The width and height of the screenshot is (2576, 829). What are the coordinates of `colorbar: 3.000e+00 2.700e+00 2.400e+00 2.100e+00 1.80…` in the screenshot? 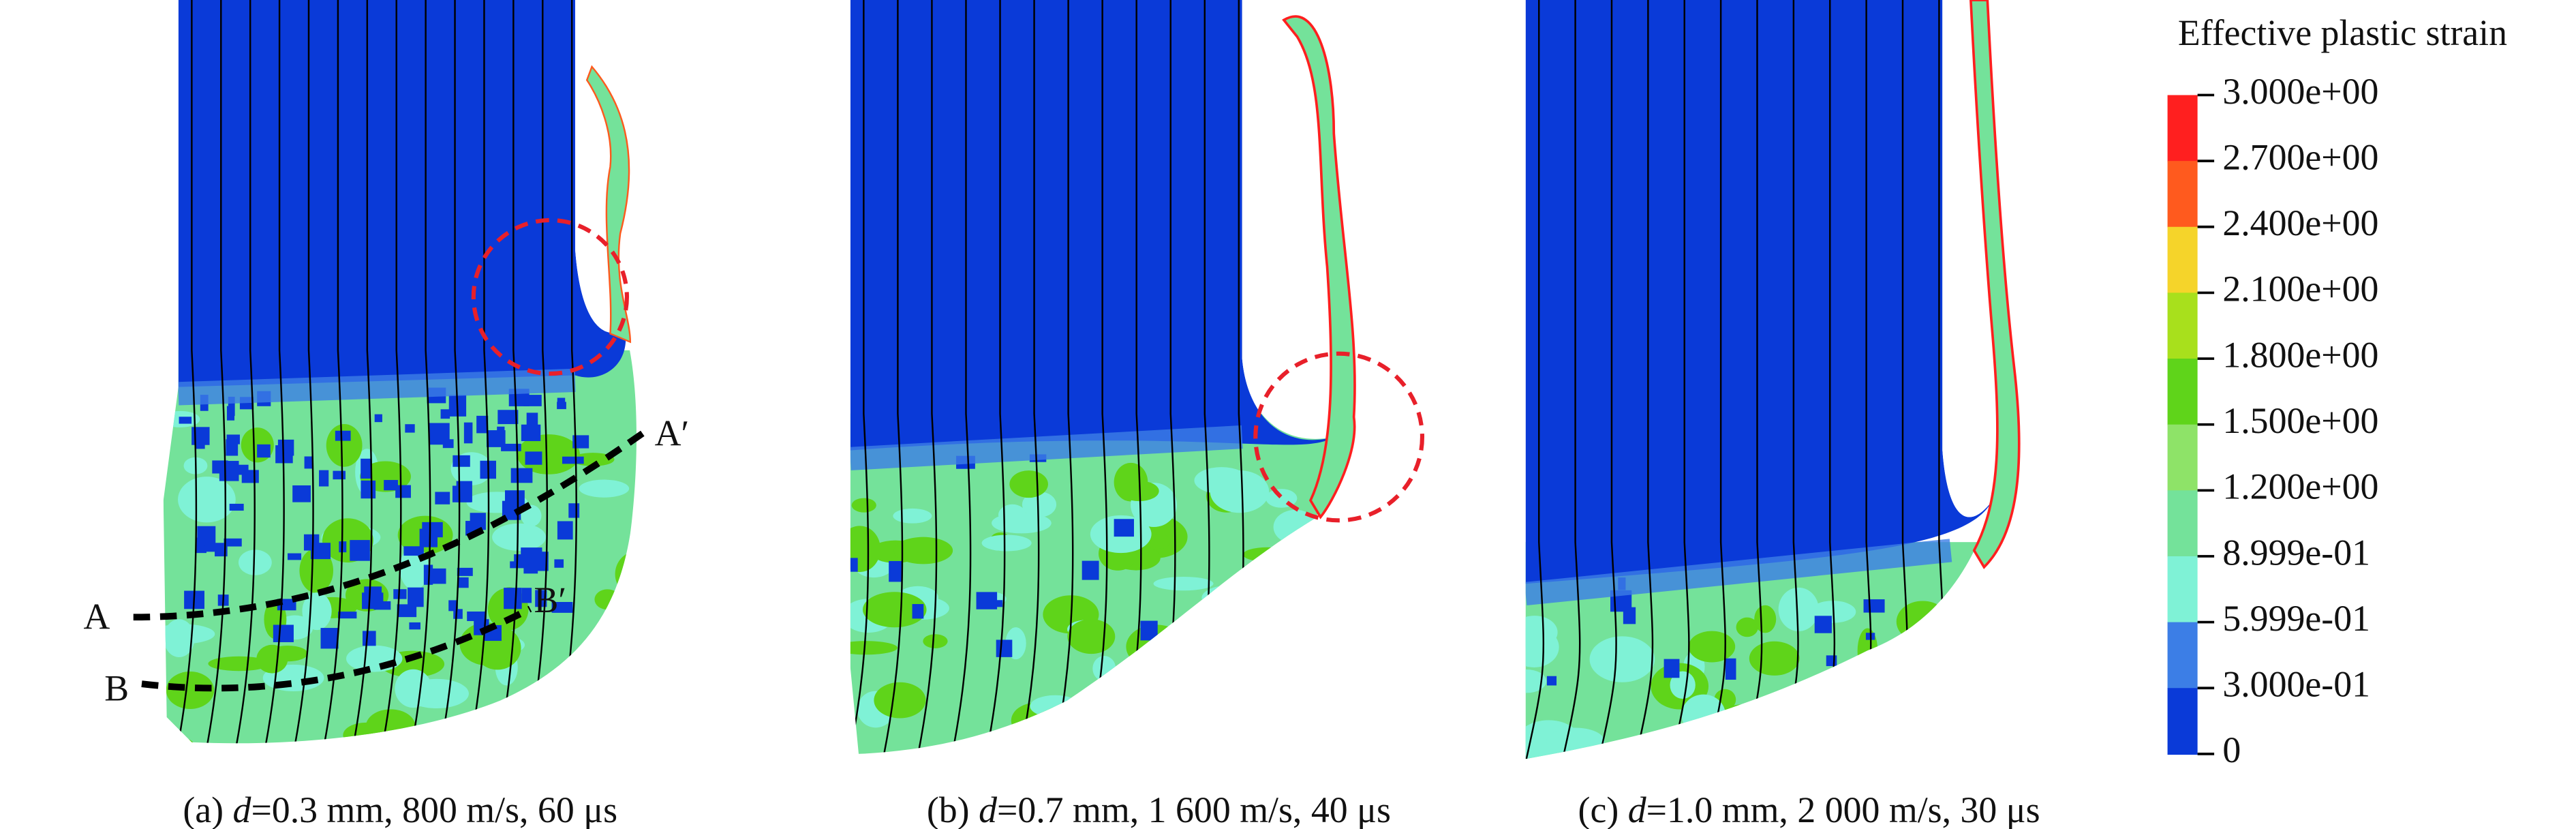 It's located at (2272, 420).